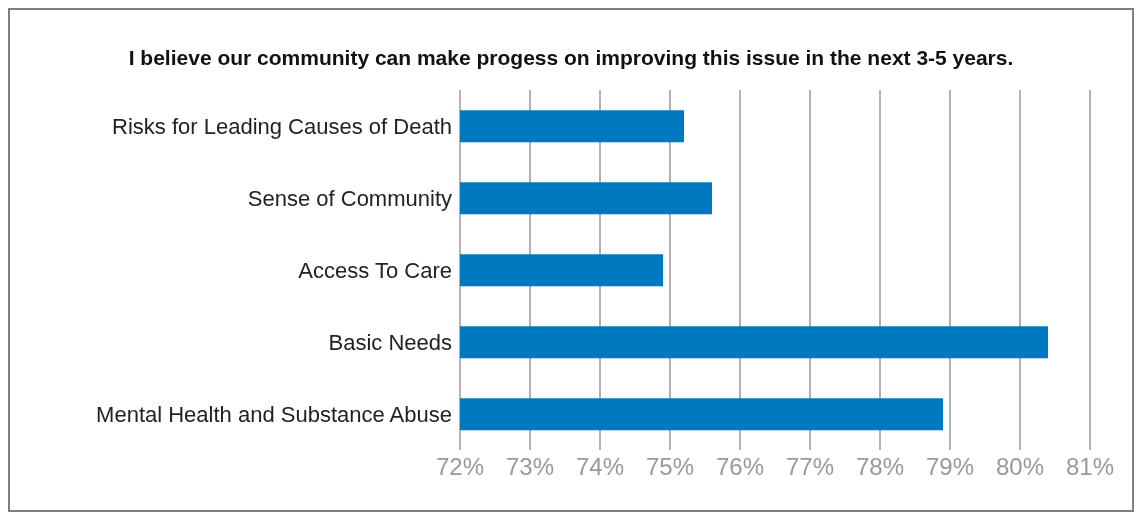 Image resolution: width=1142 pixels, height=520 pixels. What do you see at coordinates (460, 467) in the screenshot?
I see `x-tick-label: 72%` at bounding box center [460, 467].